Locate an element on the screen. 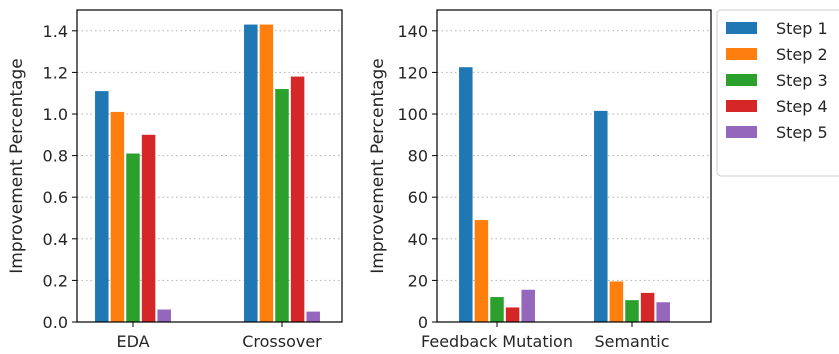 The width and height of the screenshot is (839, 354). bar-step-5-eda is located at coordinates (164, 315).